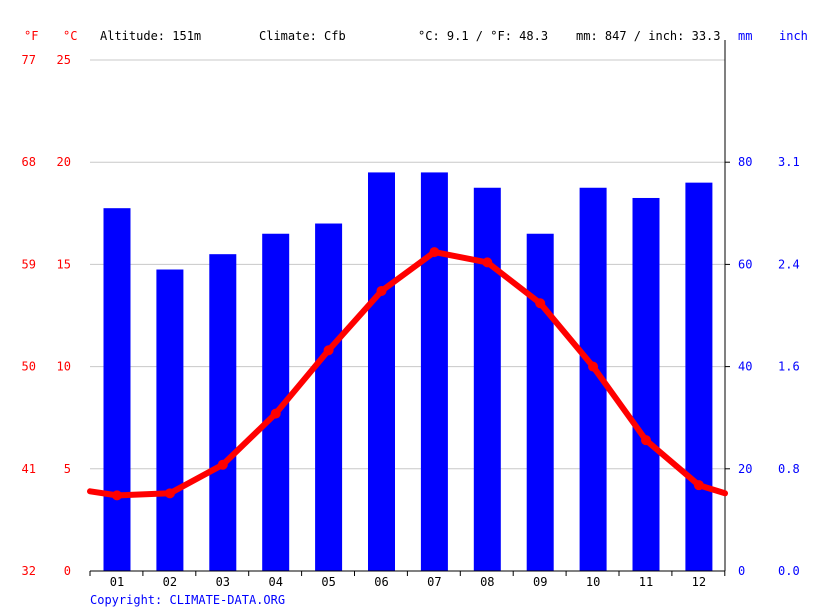  I want to click on mm-tick-label: 0, so click(741, 571).